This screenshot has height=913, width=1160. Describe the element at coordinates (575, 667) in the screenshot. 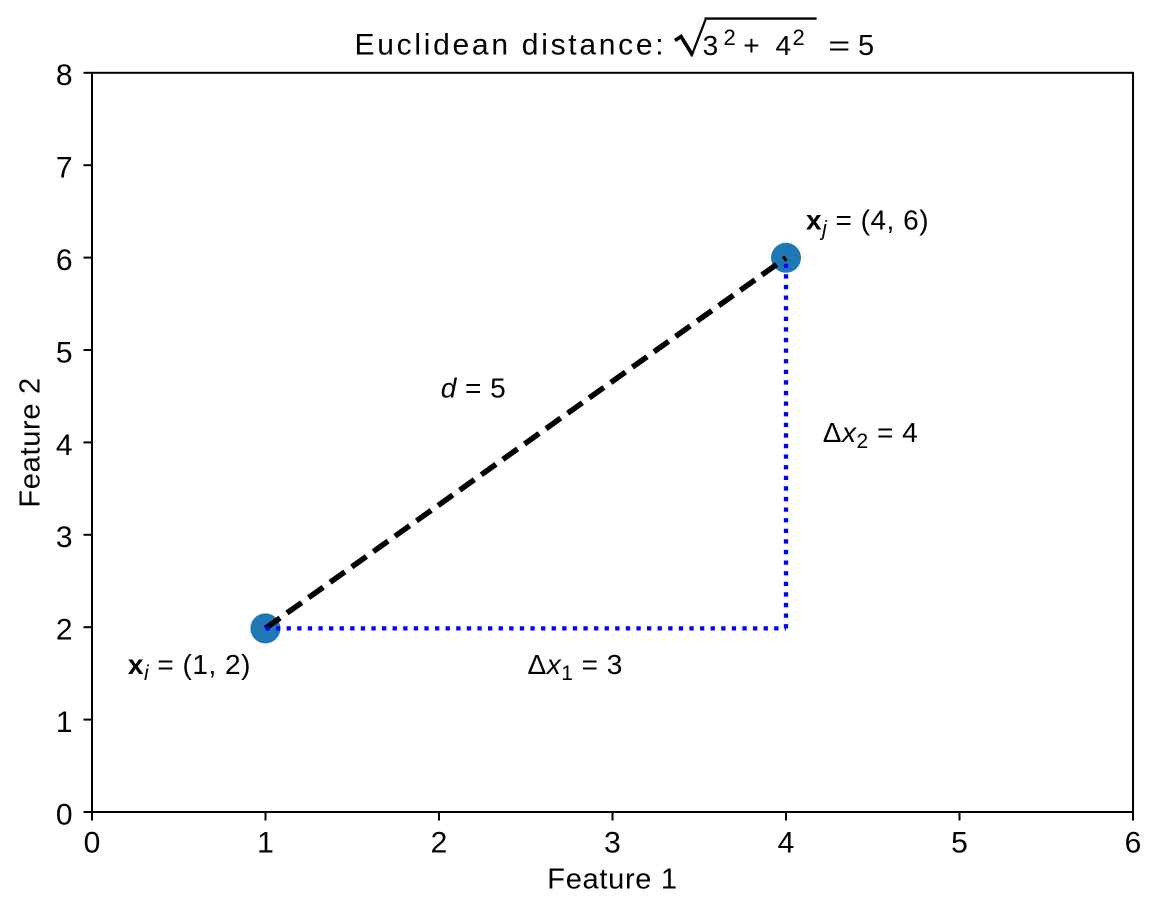

I see `svg-text: Δx1 = 3` at that location.